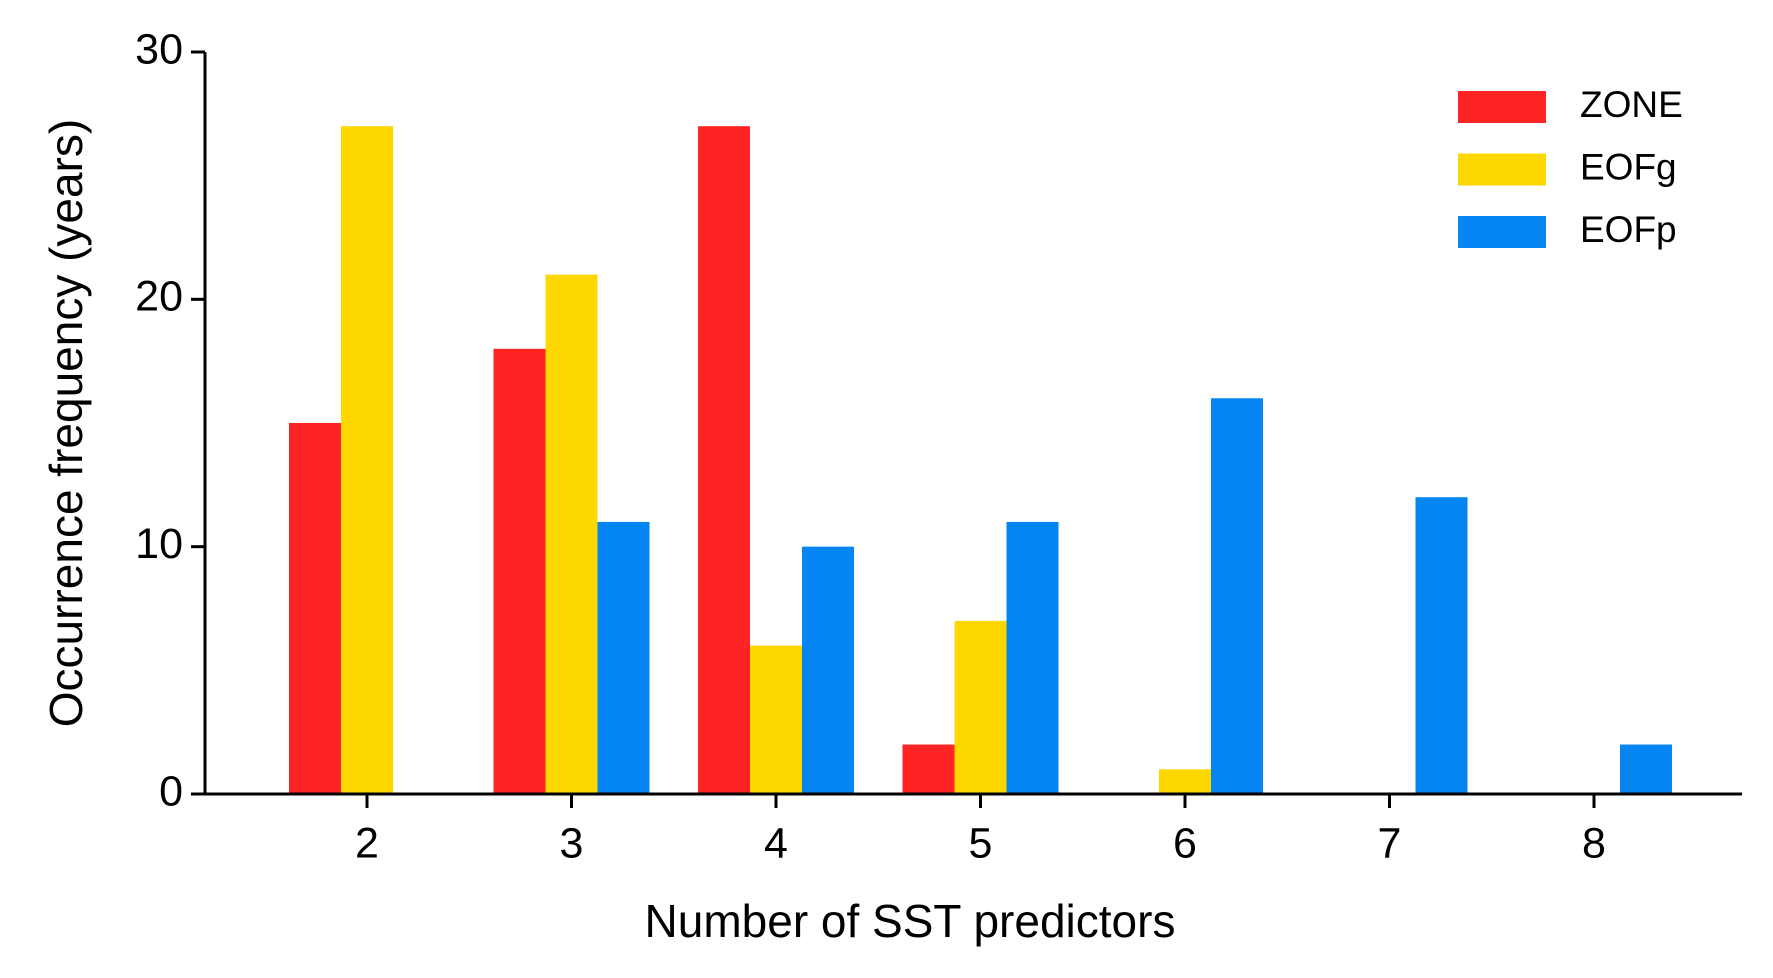  I want to click on x-tick-label: 8, so click(1594, 843).